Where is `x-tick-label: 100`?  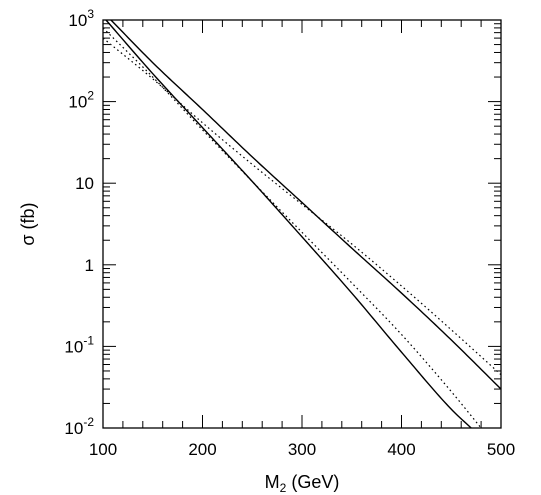 x-tick-label: 100 is located at coordinates (103, 449).